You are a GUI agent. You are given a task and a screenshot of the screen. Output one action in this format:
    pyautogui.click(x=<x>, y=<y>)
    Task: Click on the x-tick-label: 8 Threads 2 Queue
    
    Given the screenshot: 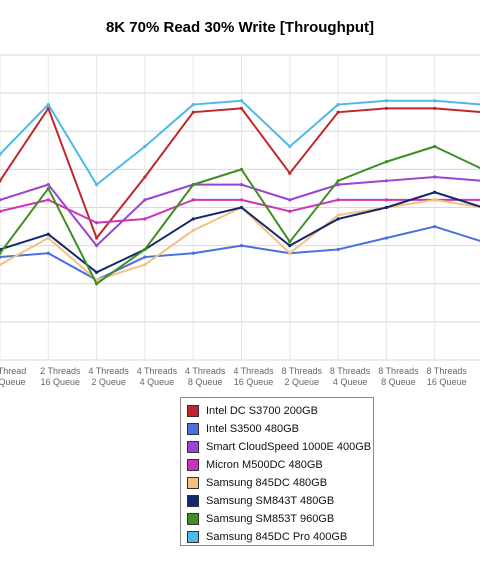 What is the action you would take?
    pyautogui.click(x=302, y=376)
    